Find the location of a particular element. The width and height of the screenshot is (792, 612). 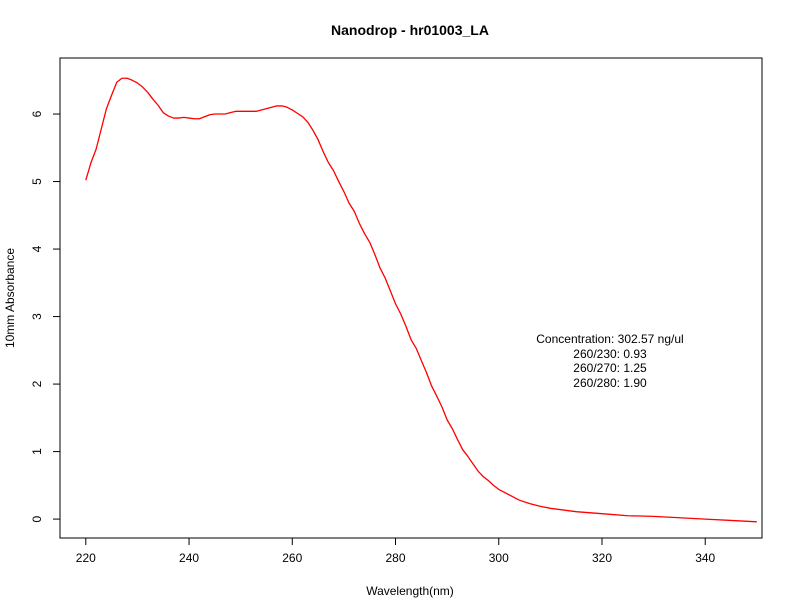

x-axis-label: Wavelength(nm) is located at coordinates (410, 591).